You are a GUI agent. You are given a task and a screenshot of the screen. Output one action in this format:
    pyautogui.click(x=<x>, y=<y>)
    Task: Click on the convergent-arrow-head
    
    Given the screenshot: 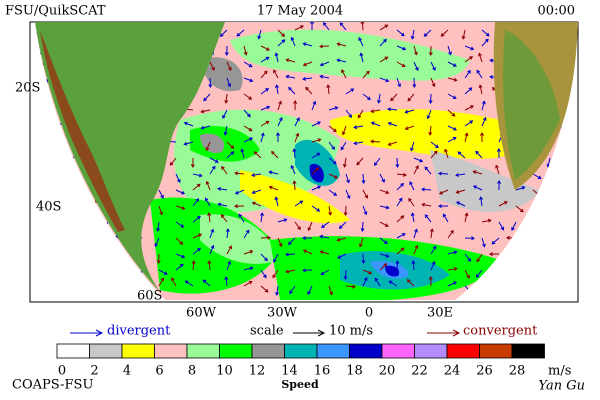 What is the action you would take?
    pyautogui.click(x=456, y=333)
    